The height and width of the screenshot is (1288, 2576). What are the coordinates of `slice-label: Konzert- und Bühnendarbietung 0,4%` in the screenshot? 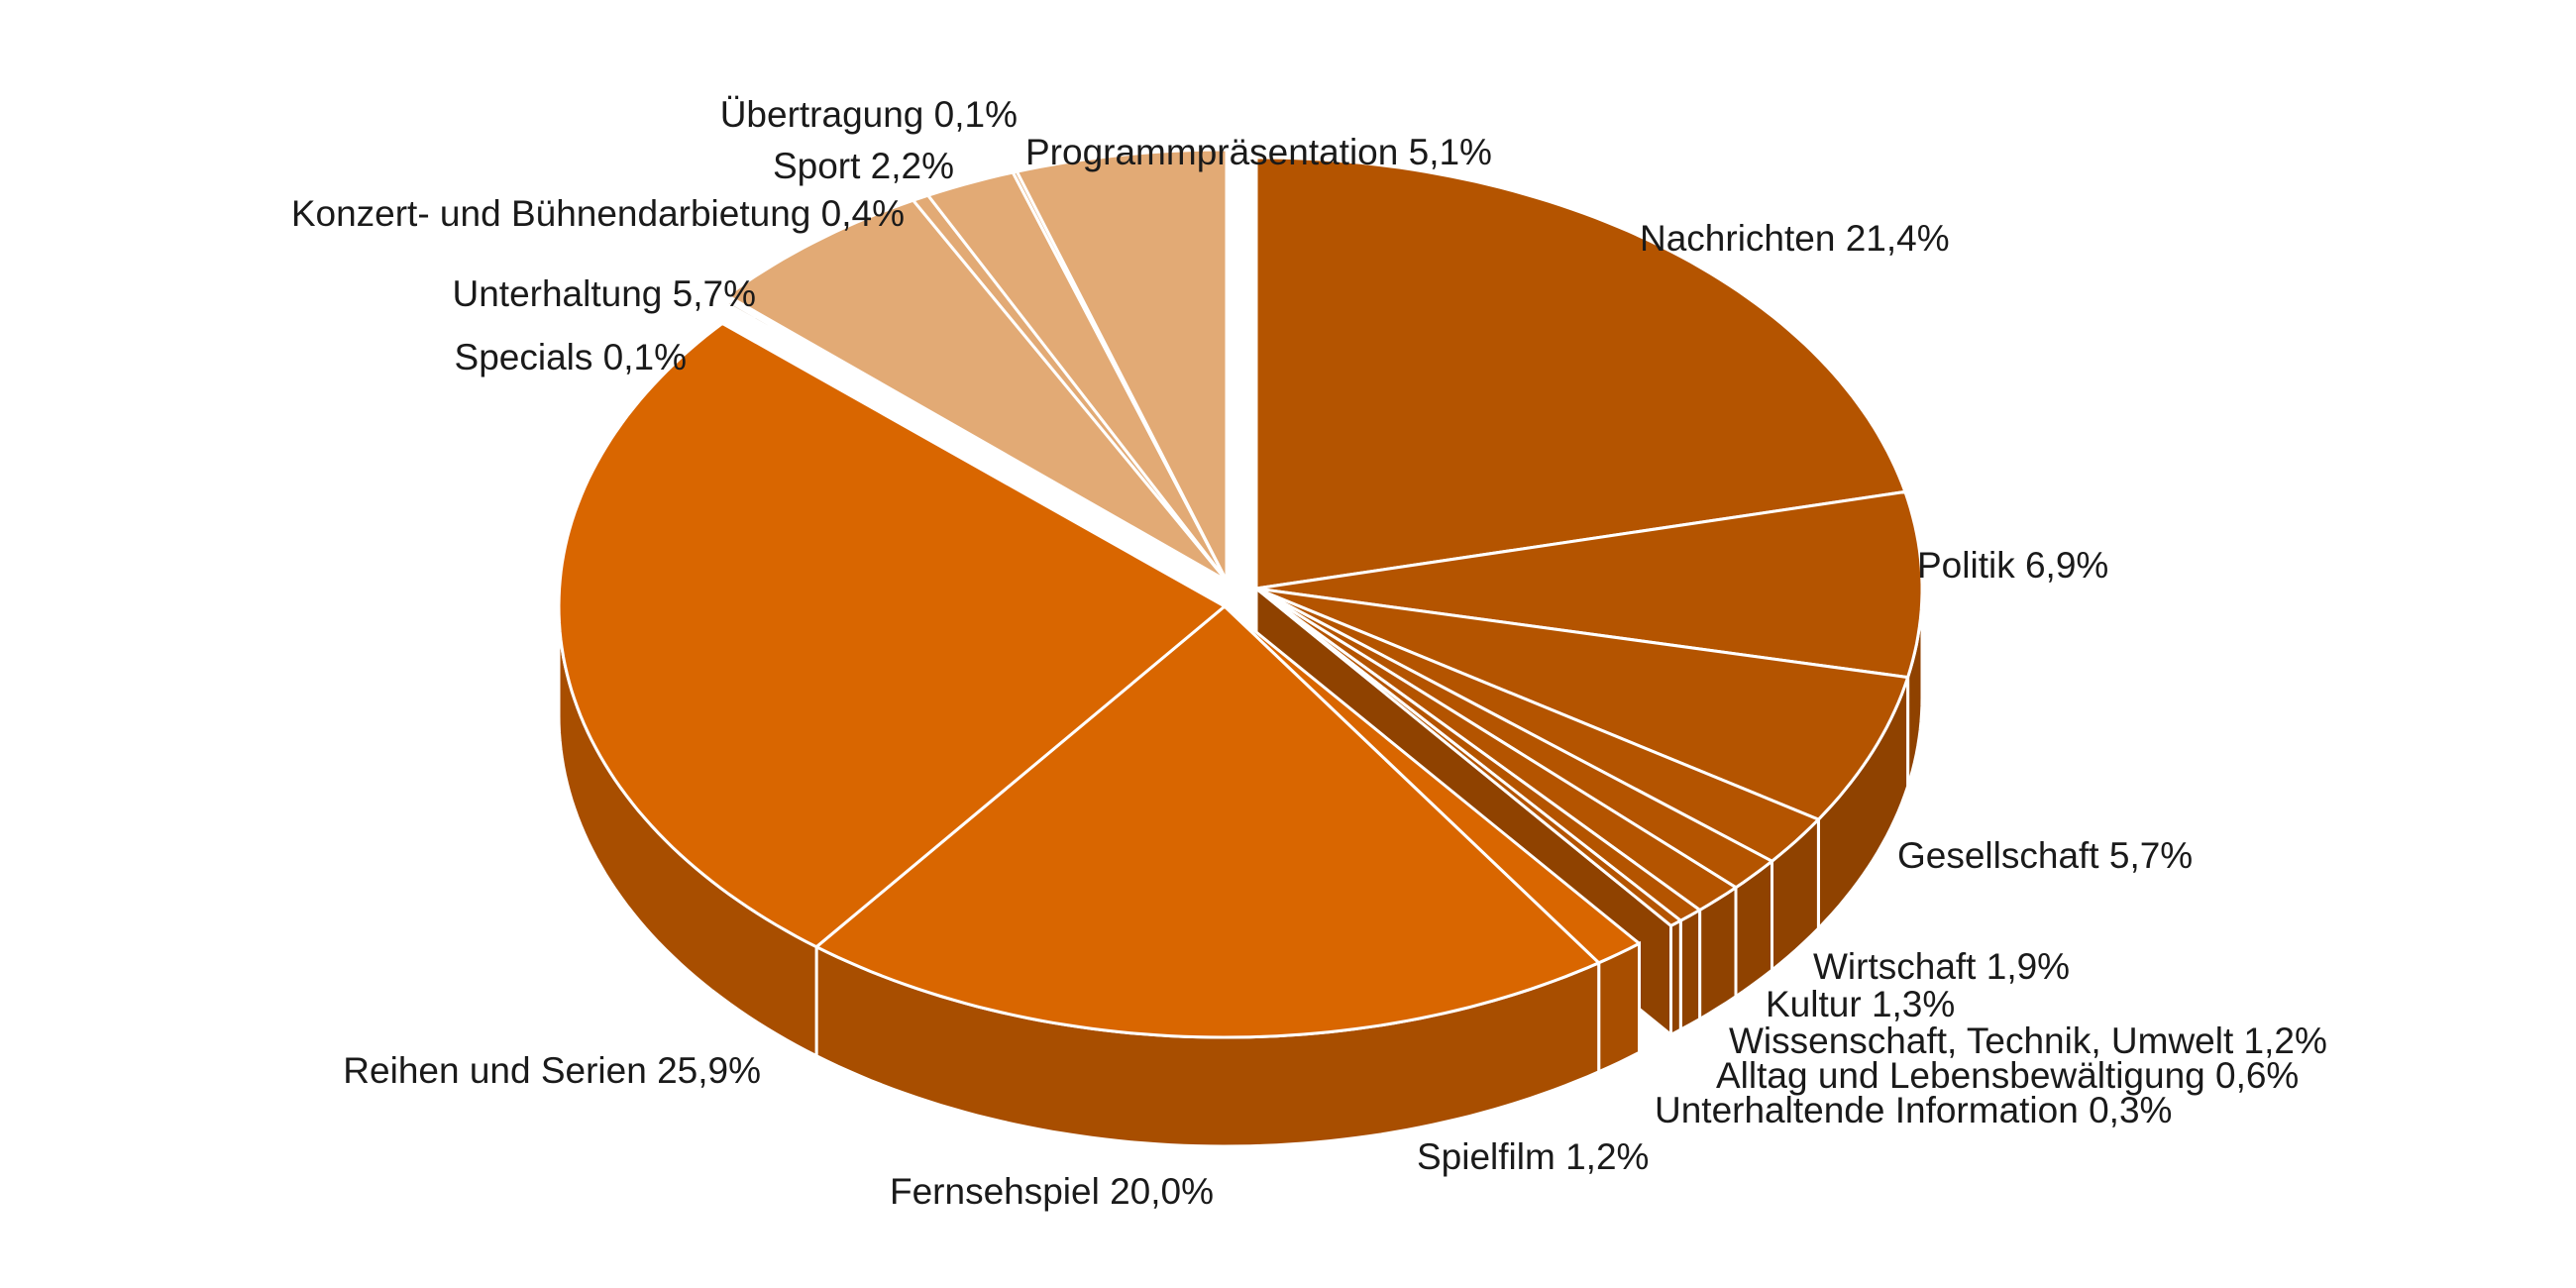 It's located at (598, 213).